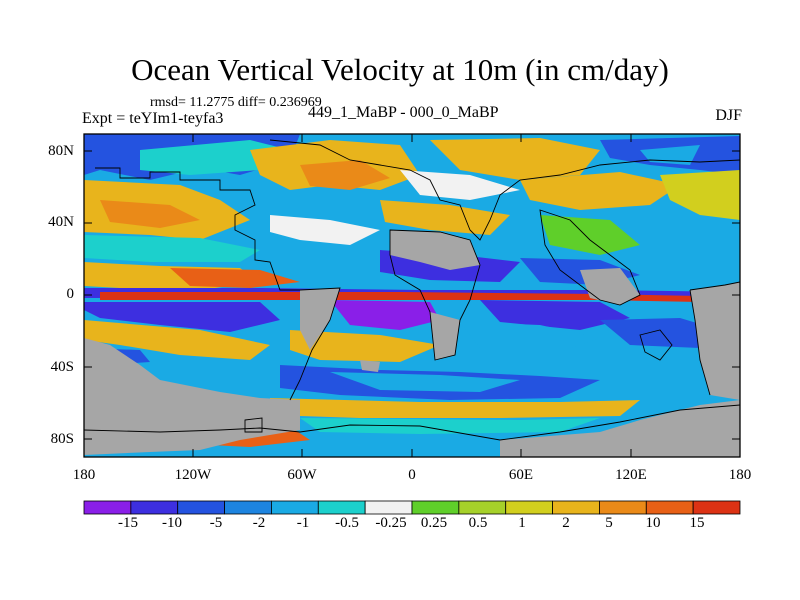 The image size is (800, 600). I want to click on land-africa-south, so click(445, 336).